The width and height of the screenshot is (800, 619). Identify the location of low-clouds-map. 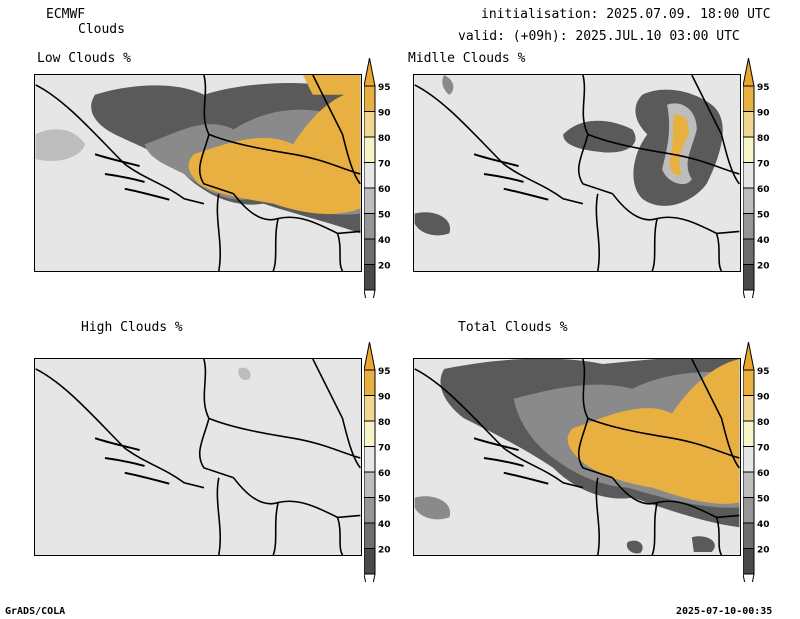
(198, 173).